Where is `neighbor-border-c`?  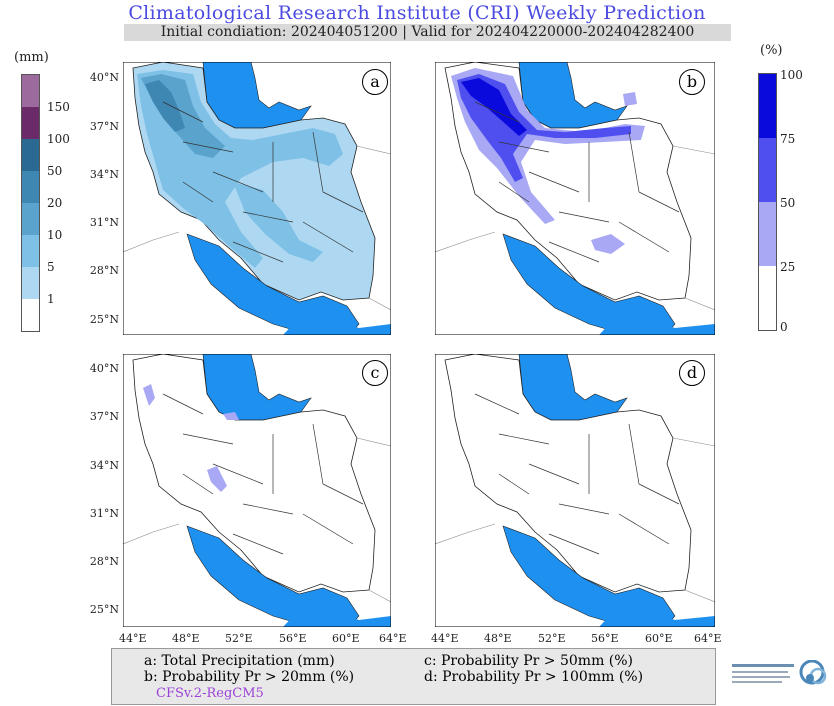 neighbor-border-c is located at coordinates (257, 520).